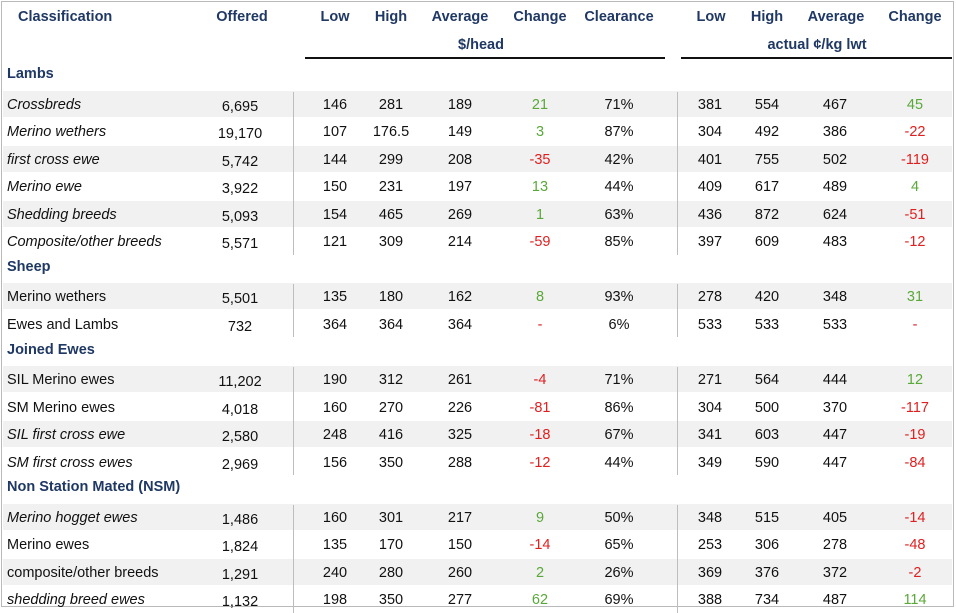  I want to click on row-label: Crossbreds, so click(44, 104).